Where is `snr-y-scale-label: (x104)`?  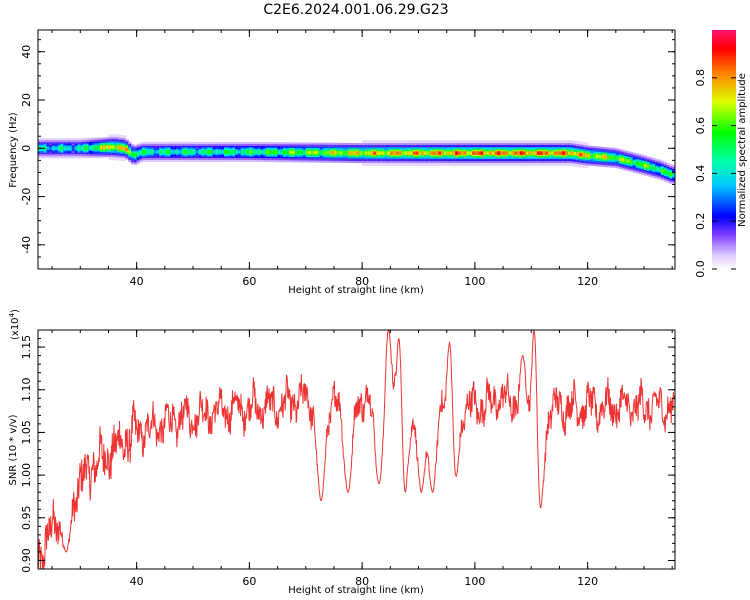 snr-y-scale-label: (x104) is located at coordinates (14, 324).